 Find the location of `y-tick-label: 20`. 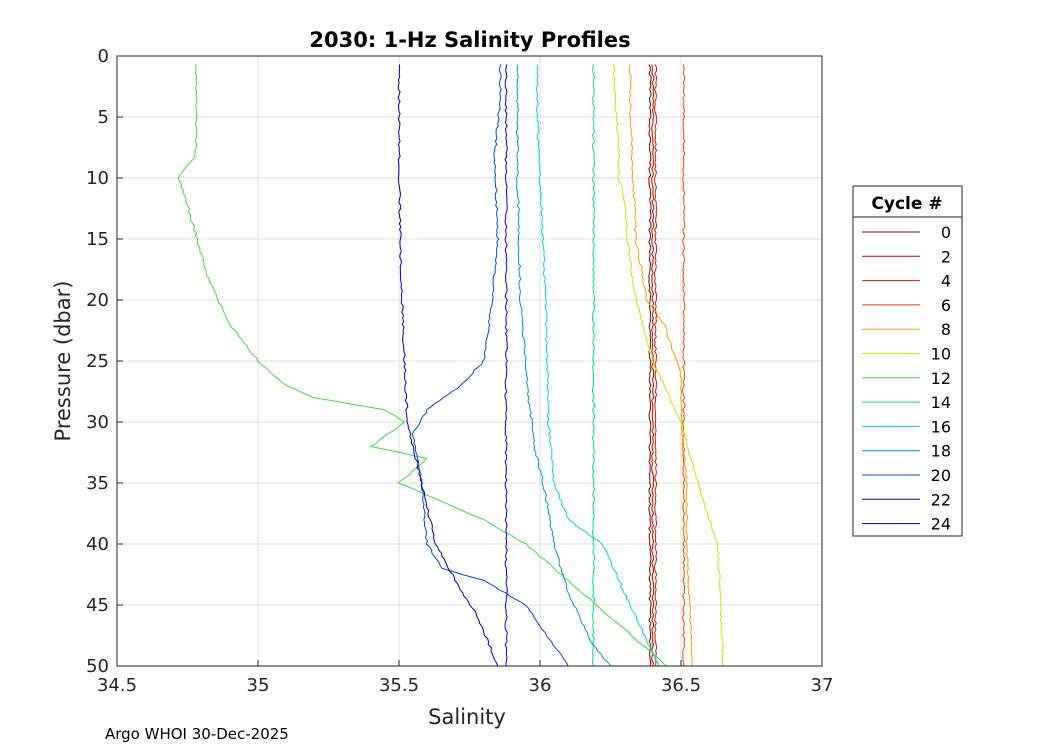

y-tick-label: 20 is located at coordinates (97, 300).